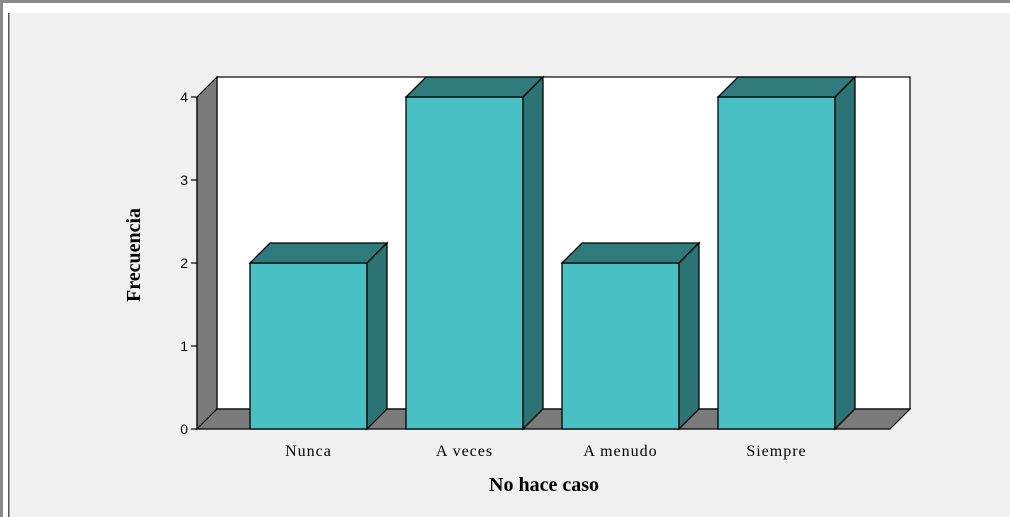 Image resolution: width=1010 pixels, height=517 pixels. Describe the element at coordinates (134, 255) in the screenshot. I see `y-axis-title: Frecuencia` at that location.